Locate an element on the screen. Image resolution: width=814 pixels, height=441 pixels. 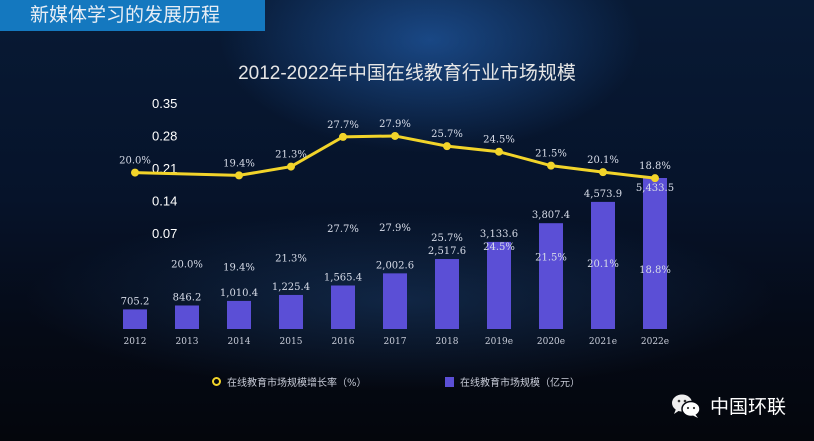
growth-data-label: 20.0% is located at coordinates (135, 161).